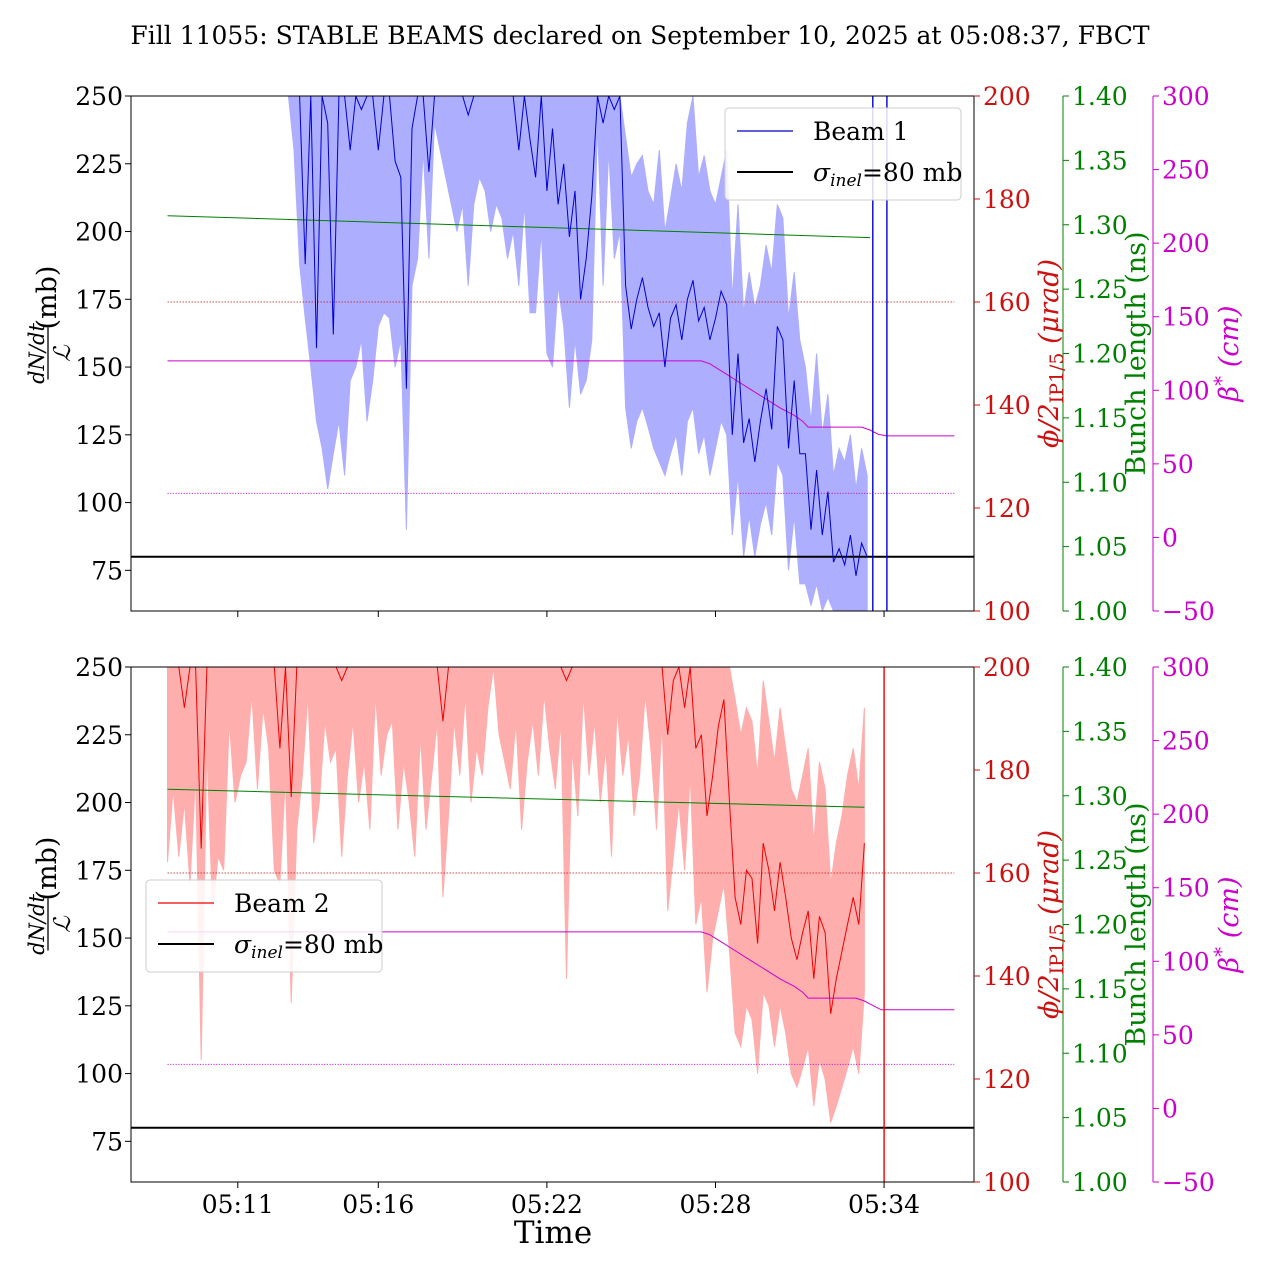 The width and height of the screenshot is (1280, 1280). Describe the element at coordinates (561, 398) in the screenshot. I see `beta-star-line` at that location.